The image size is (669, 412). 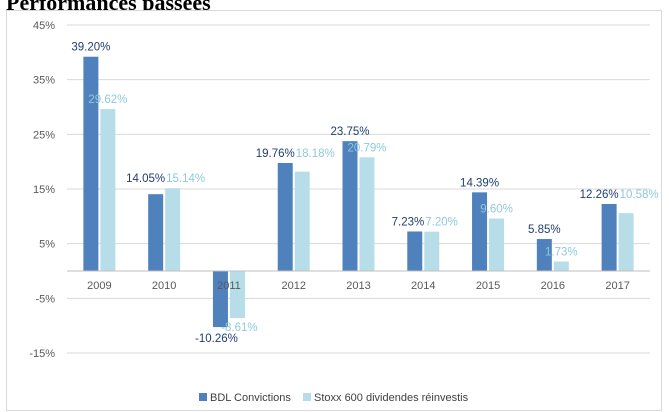 What do you see at coordinates (173, 229) in the screenshot?
I see `bar-stoxx-2010` at bounding box center [173, 229].